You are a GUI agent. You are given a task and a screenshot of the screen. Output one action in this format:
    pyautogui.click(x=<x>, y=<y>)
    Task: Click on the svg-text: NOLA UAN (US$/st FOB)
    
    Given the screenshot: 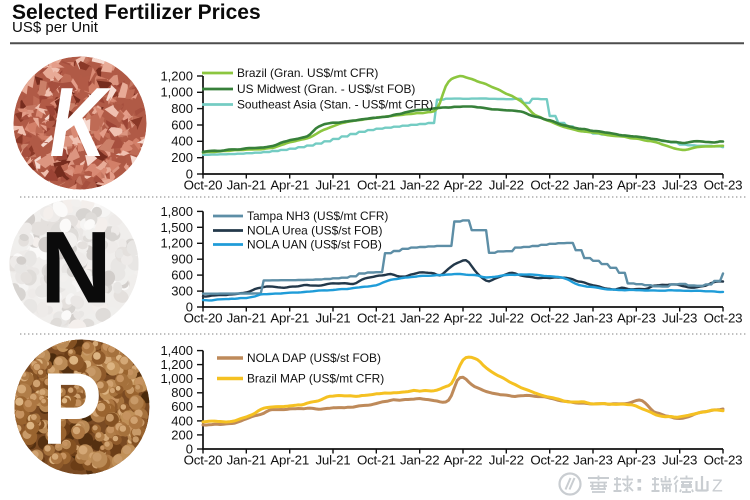 What is the action you would take?
    pyautogui.click(x=314, y=245)
    